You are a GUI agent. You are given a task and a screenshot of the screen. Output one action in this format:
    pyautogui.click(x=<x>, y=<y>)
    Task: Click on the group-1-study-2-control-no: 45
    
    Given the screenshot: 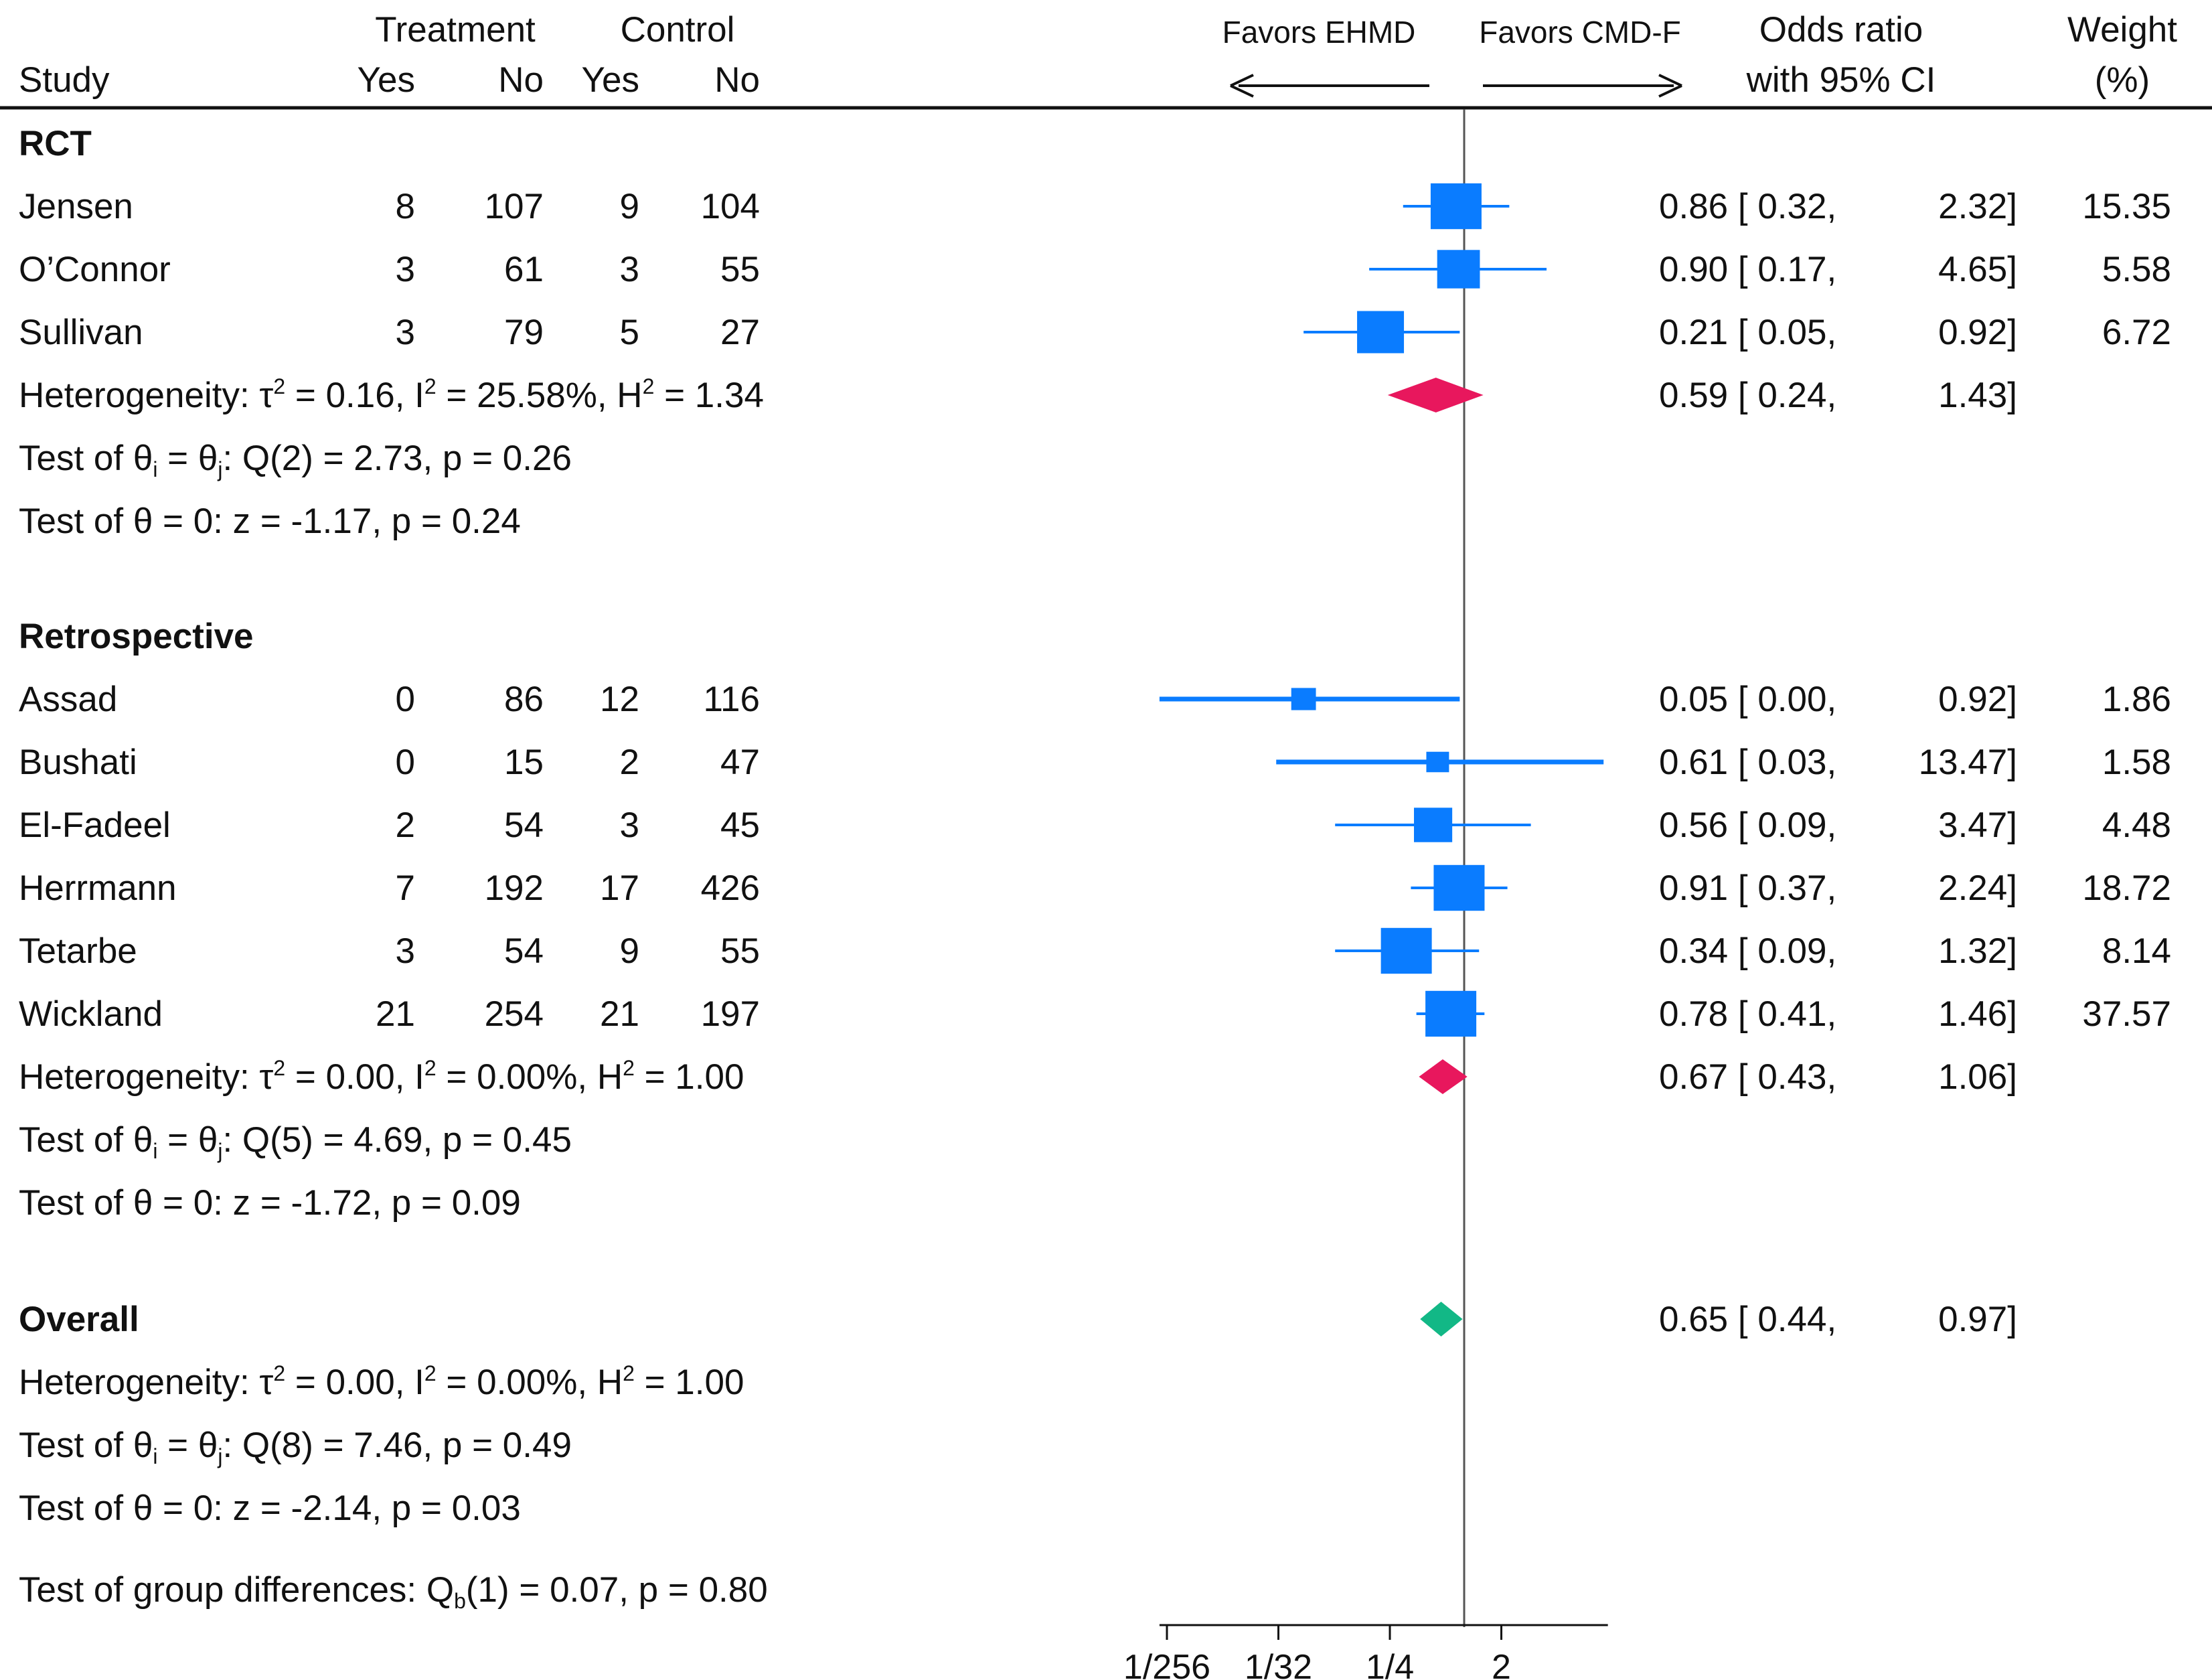 What is the action you would take?
    pyautogui.click(x=740, y=825)
    